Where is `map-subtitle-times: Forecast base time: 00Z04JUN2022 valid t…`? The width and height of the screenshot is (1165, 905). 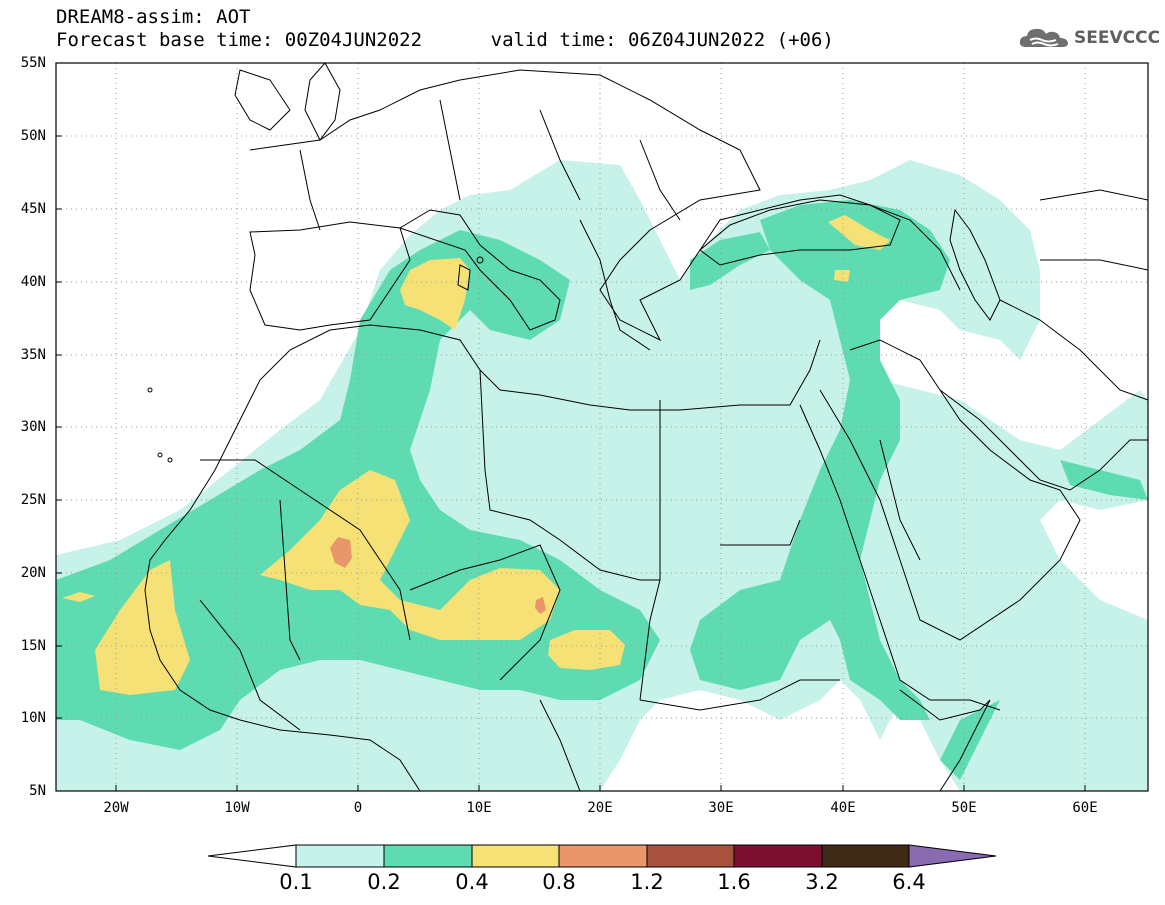 map-subtitle-times: Forecast base time: 00Z04JUN2022 valid t… is located at coordinates (445, 40).